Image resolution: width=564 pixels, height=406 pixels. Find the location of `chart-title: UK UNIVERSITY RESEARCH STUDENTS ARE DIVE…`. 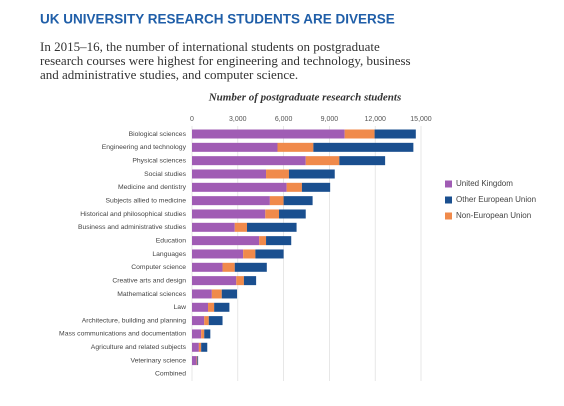

chart-title: UK UNIVERSITY RESEARCH STUDENTS ARE DIVE… is located at coordinates (217, 19).